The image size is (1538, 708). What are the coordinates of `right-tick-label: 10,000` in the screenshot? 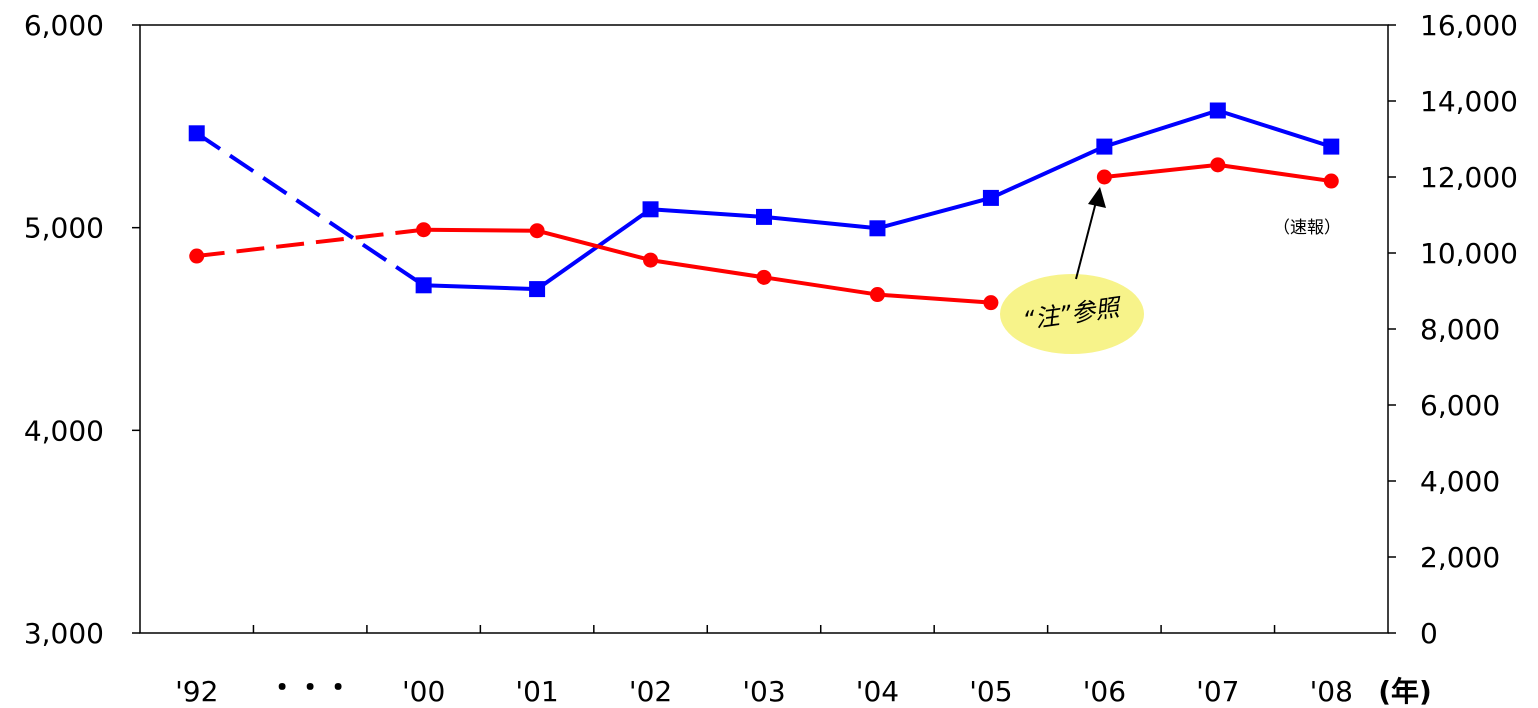 It's located at (1469, 253).